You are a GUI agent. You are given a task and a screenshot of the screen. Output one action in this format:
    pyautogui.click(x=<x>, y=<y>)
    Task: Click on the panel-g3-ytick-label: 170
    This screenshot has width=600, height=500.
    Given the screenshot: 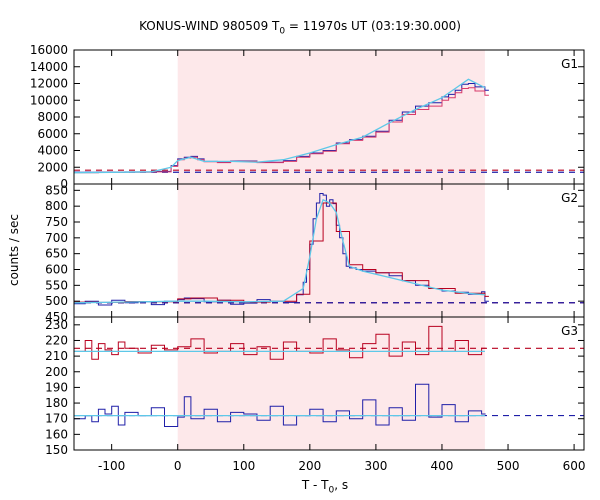 What is the action you would take?
    pyautogui.click(x=56, y=419)
    